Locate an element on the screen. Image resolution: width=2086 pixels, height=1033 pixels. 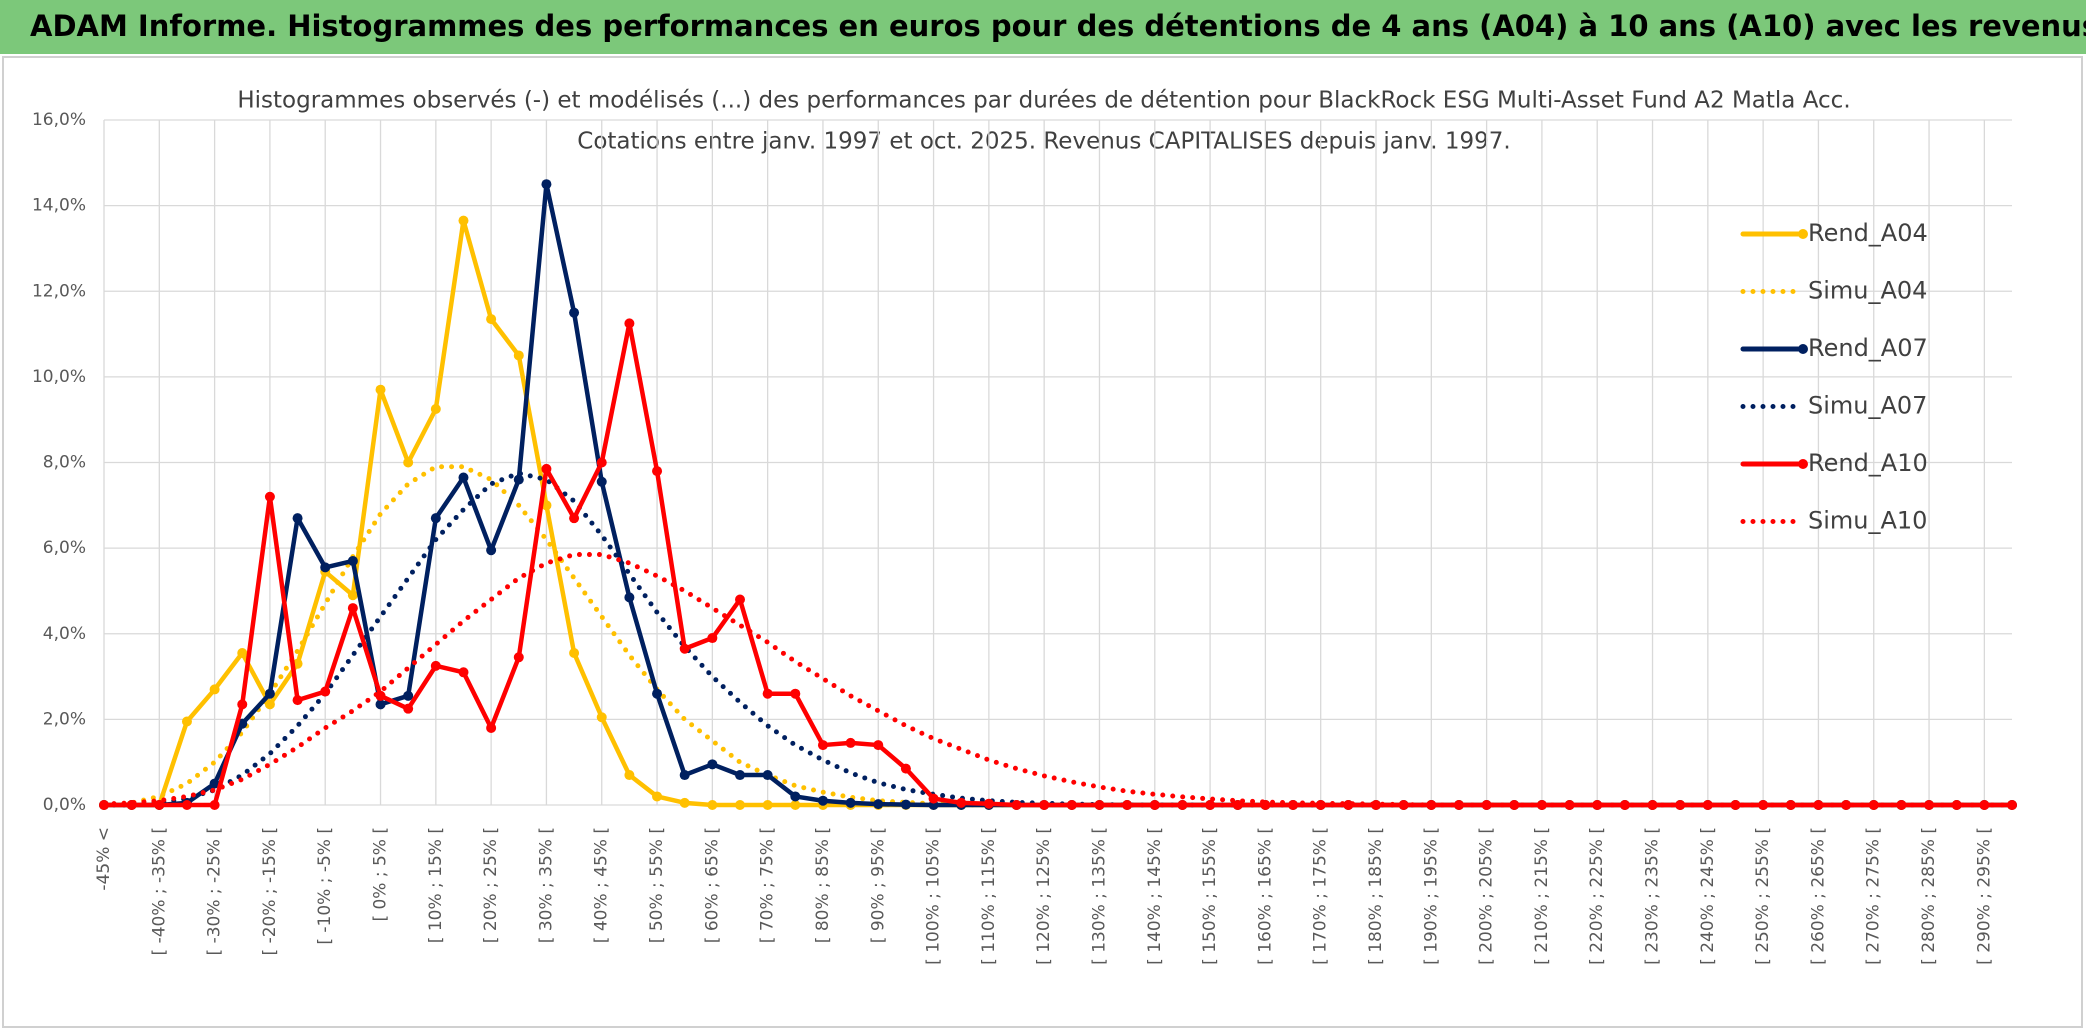
y-tick-label: 10,0% is located at coordinates (59, 377).